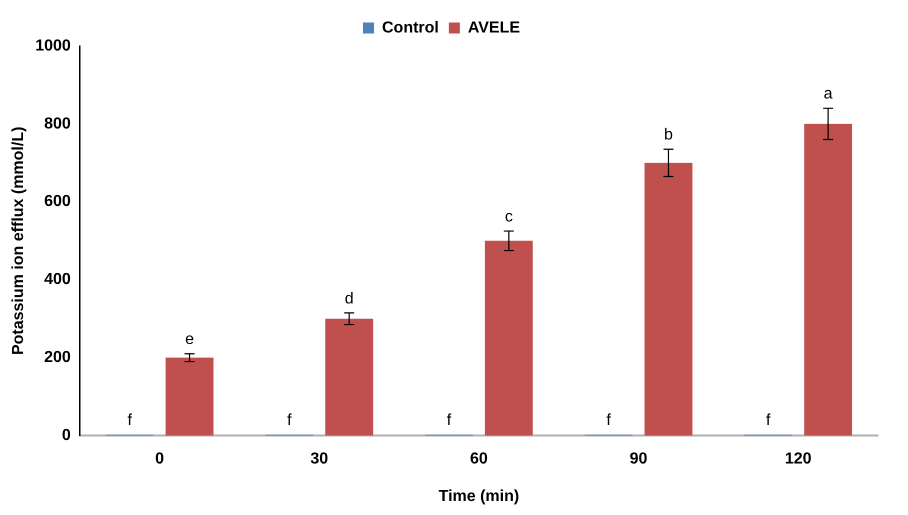 The image size is (908, 515). What do you see at coordinates (508, 217) in the screenshot?
I see `data-label: c` at bounding box center [508, 217].